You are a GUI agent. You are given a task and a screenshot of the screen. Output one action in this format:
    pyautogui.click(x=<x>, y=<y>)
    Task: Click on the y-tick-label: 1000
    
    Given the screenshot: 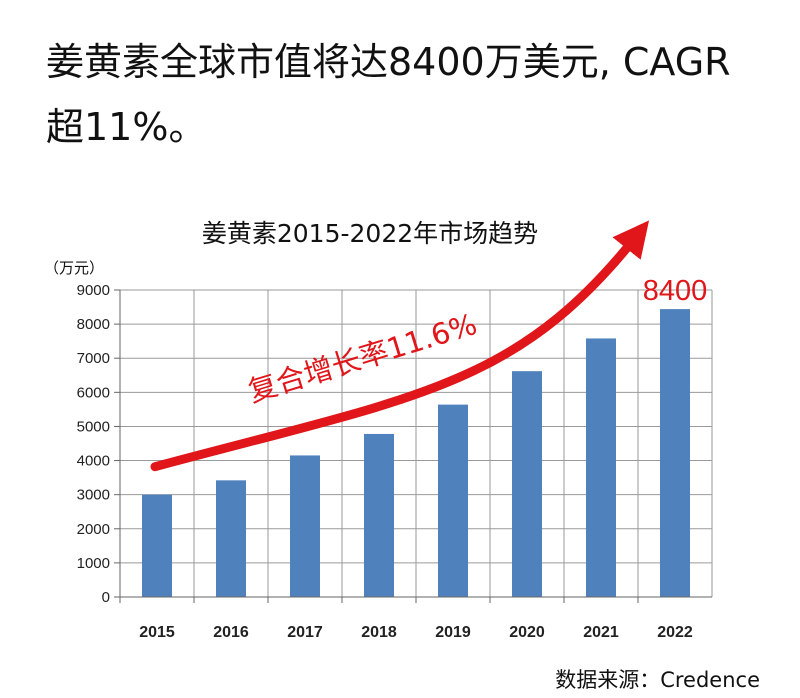 What is the action you would take?
    pyautogui.click(x=93, y=563)
    